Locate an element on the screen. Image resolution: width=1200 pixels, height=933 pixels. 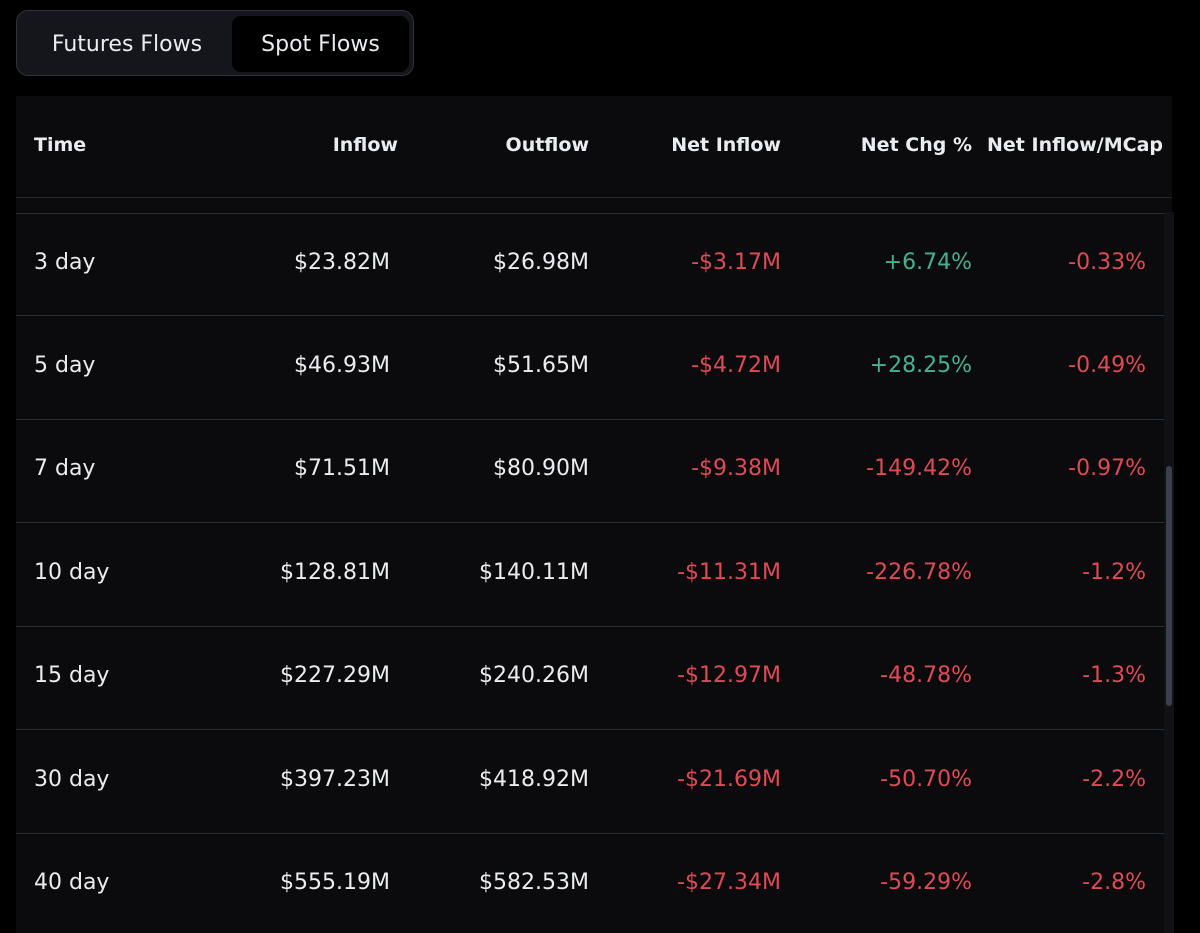
header-outflow: Outflow is located at coordinates (547, 145).